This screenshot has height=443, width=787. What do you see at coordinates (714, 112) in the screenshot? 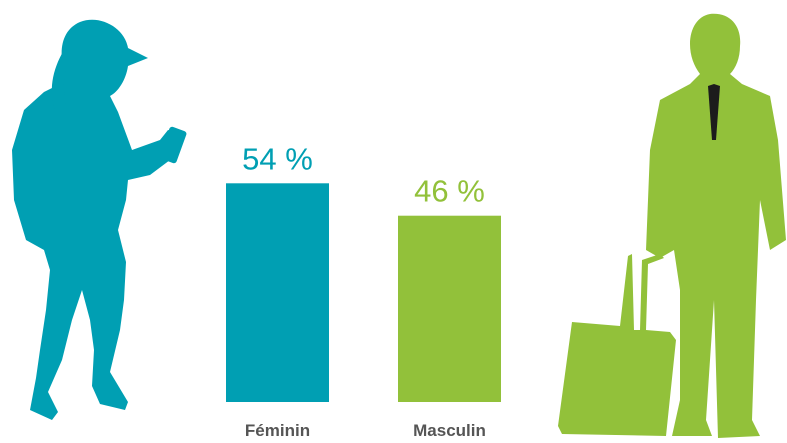
I see `tie` at bounding box center [714, 112].